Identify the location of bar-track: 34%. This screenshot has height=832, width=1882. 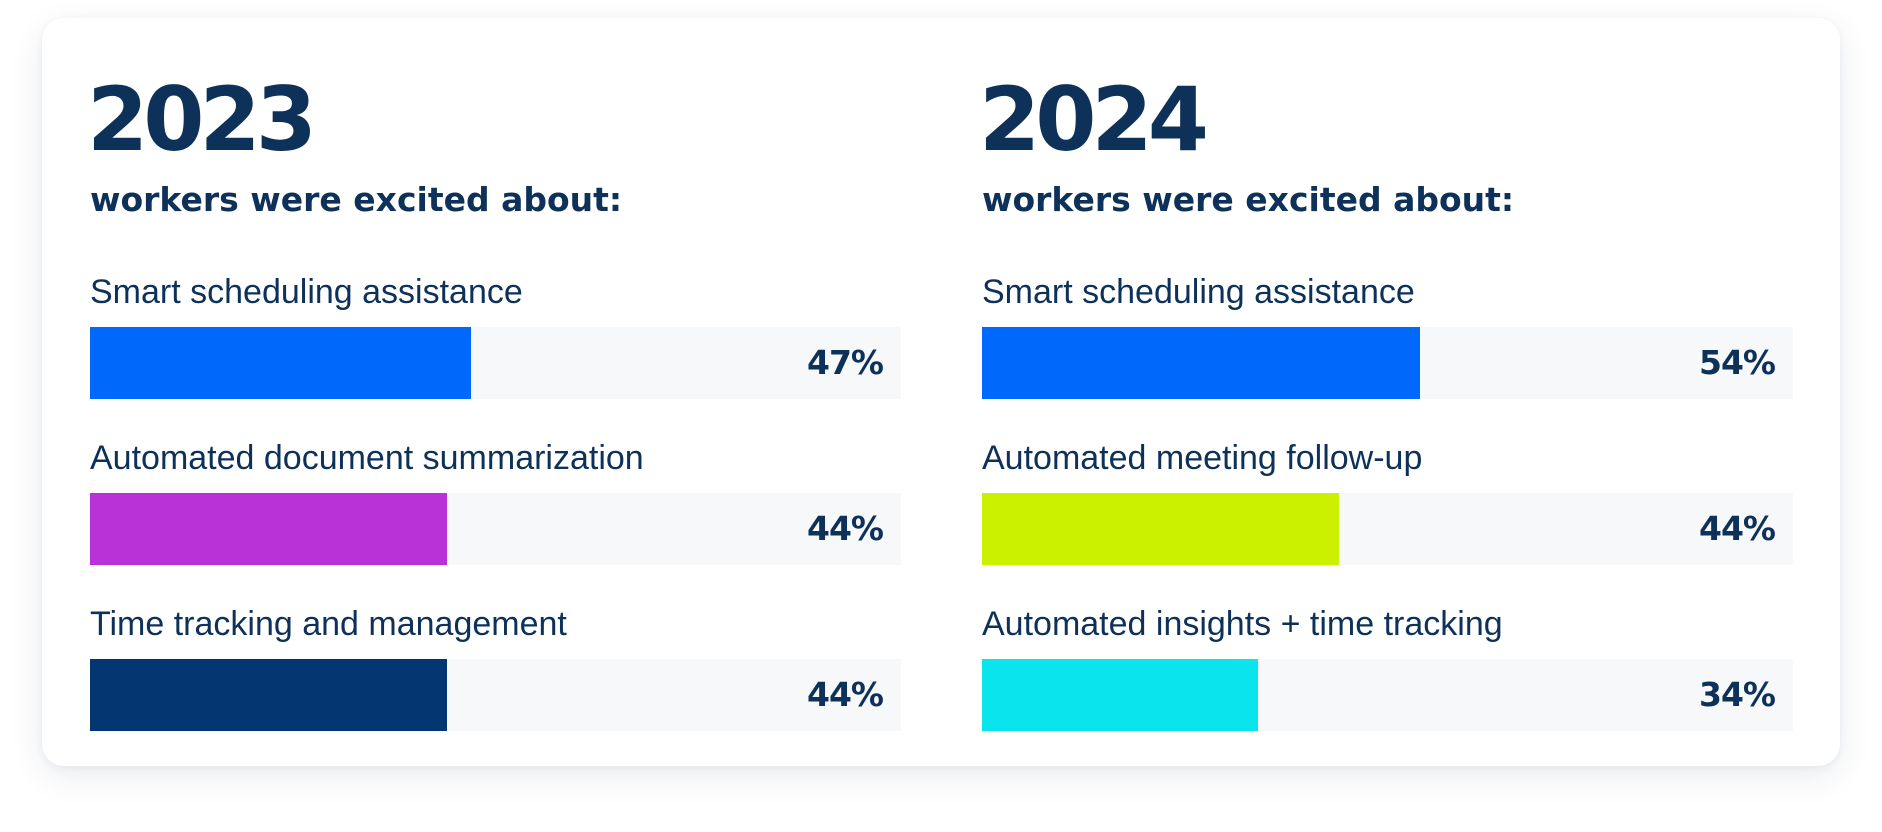
(1387, 695).